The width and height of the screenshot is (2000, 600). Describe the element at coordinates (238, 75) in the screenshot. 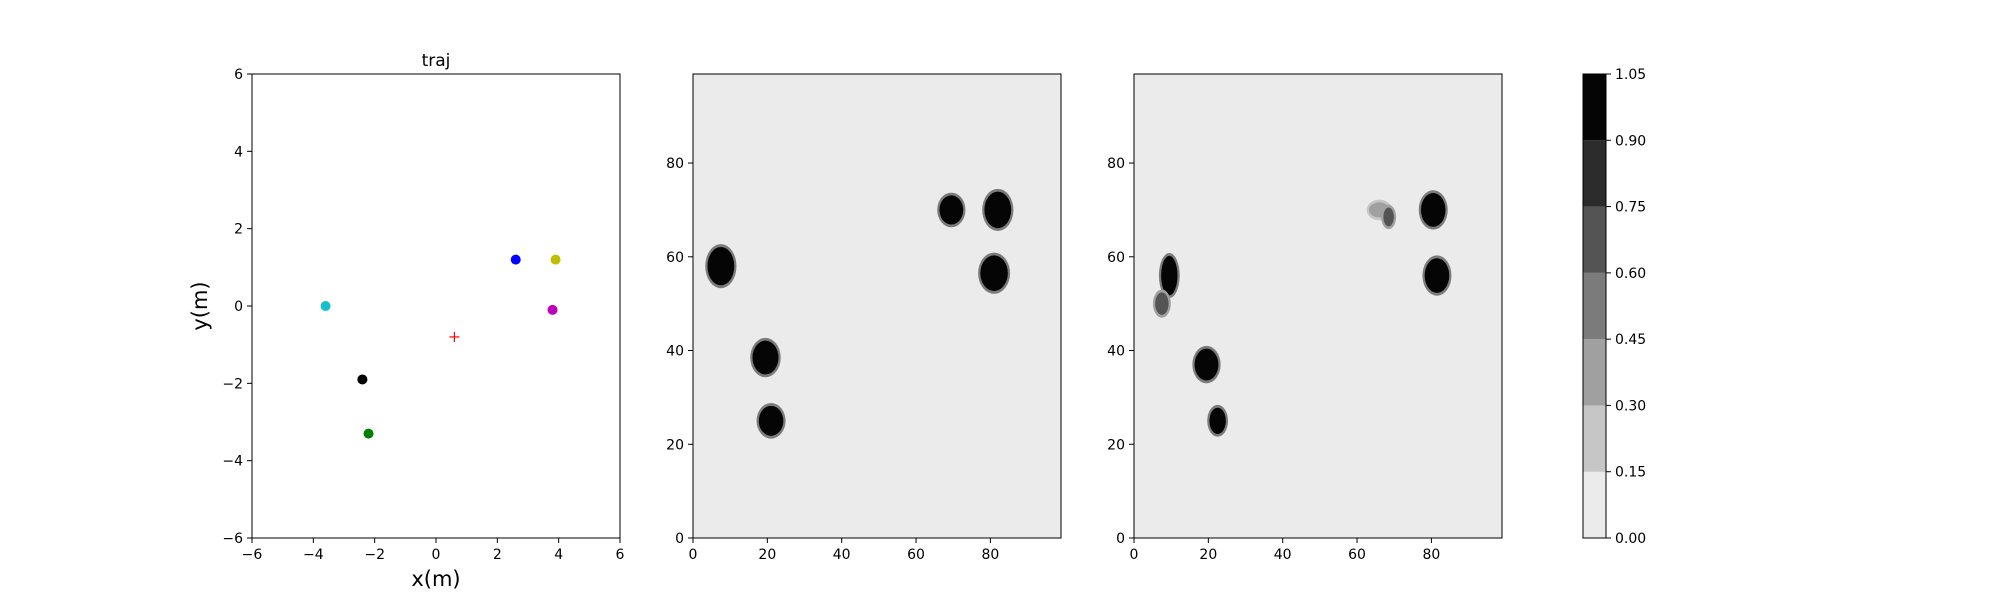

I see `y-tick-label: 6` at that location.